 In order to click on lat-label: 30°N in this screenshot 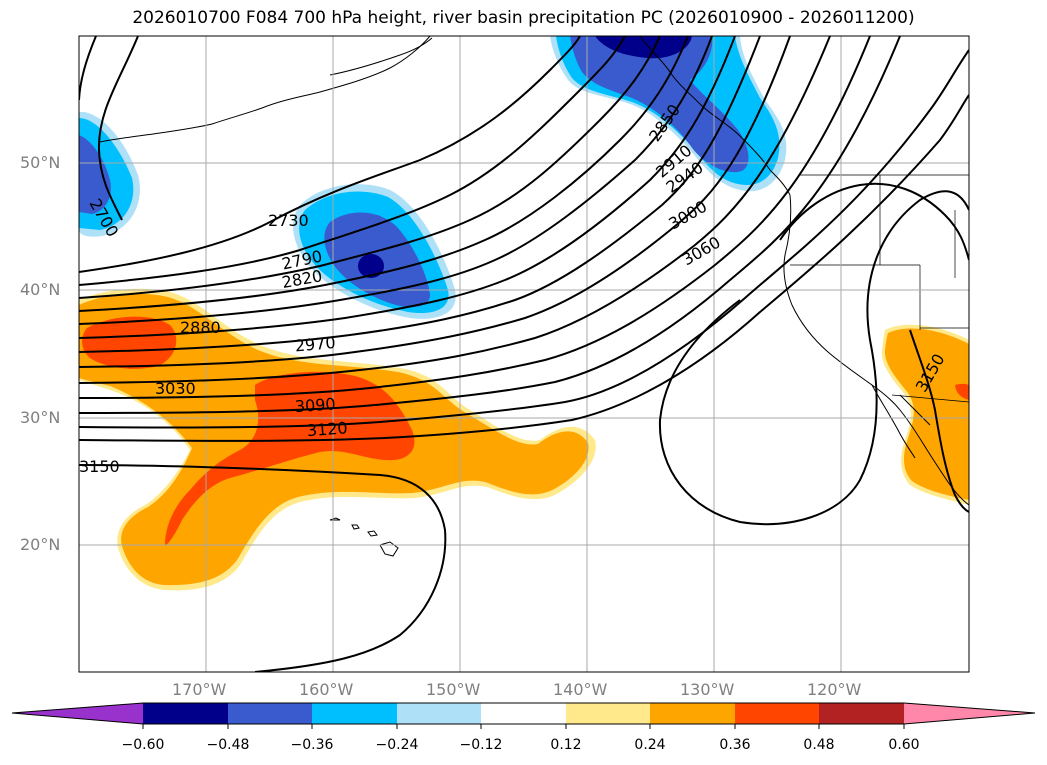, I will do `click(40, 417)`.